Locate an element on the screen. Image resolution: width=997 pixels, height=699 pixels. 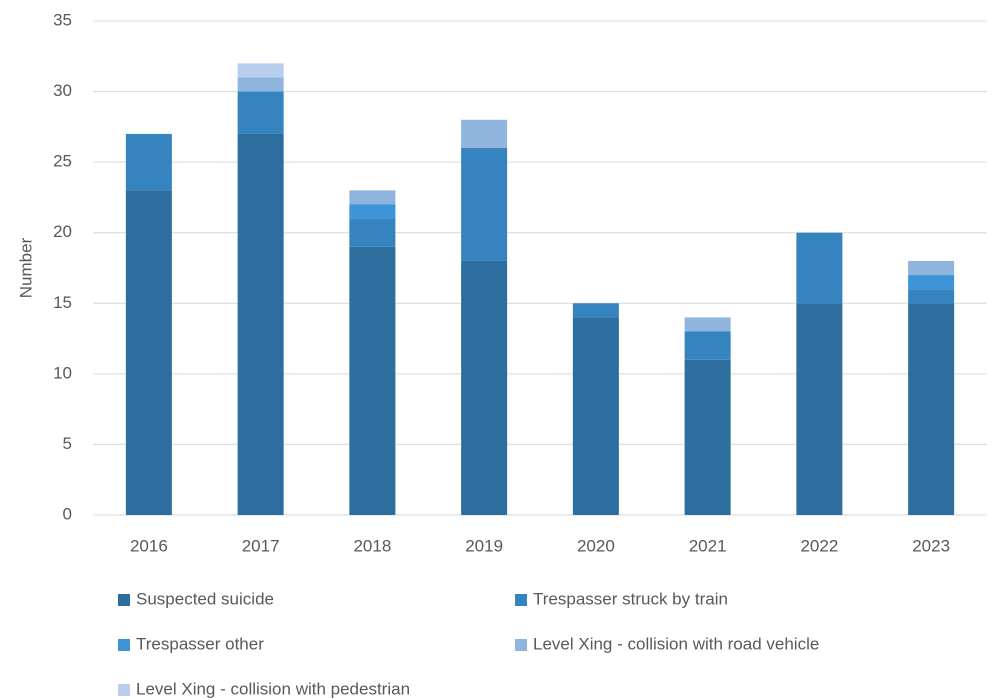
y-tick-label: 0 is located at coordinates (67, 513).